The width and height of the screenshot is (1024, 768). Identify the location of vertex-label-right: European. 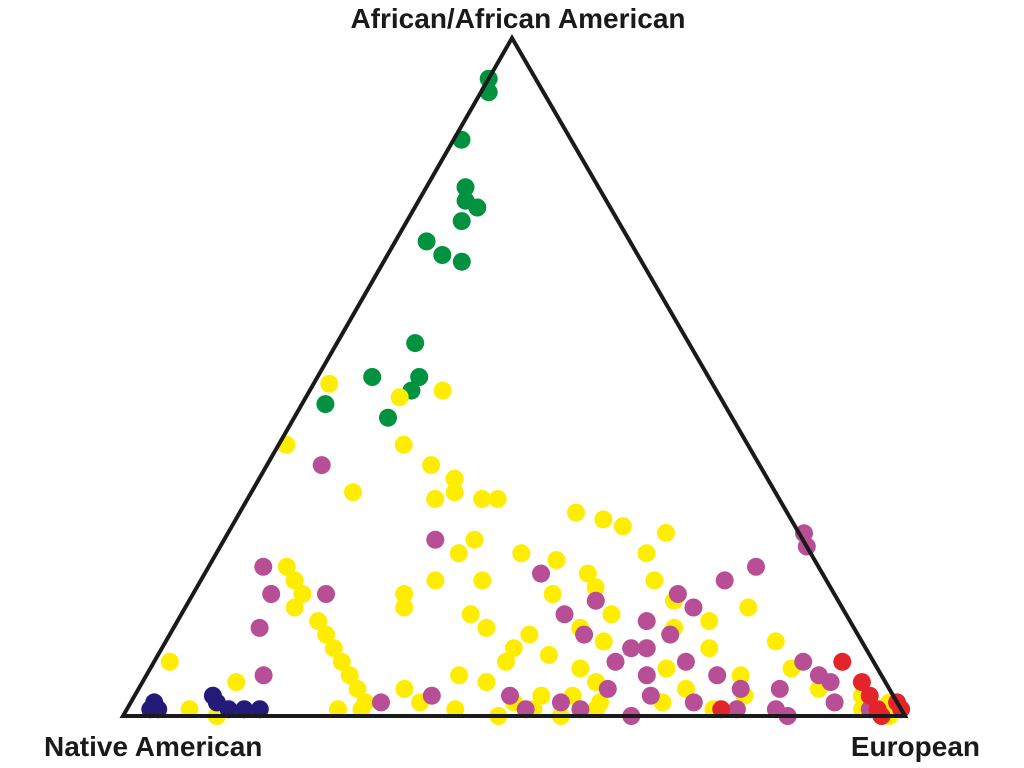
(915, 746).